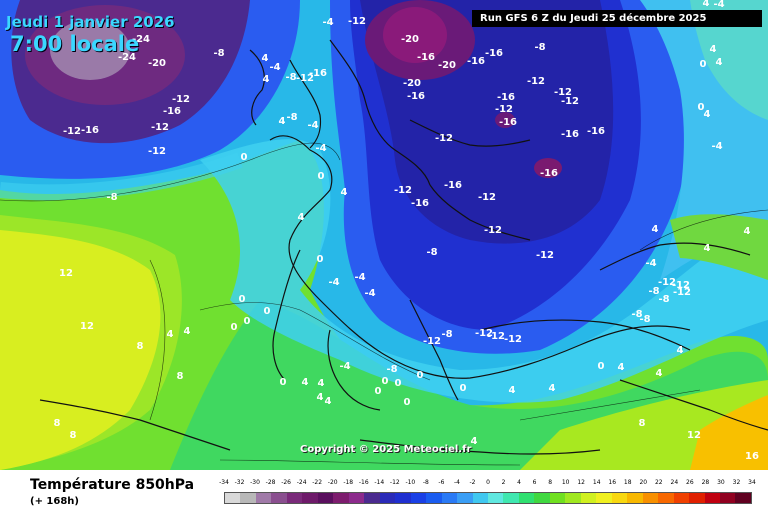 This screenshot has width=768, height=512. I want to click on legend-tick: 22, so click(658, 482).